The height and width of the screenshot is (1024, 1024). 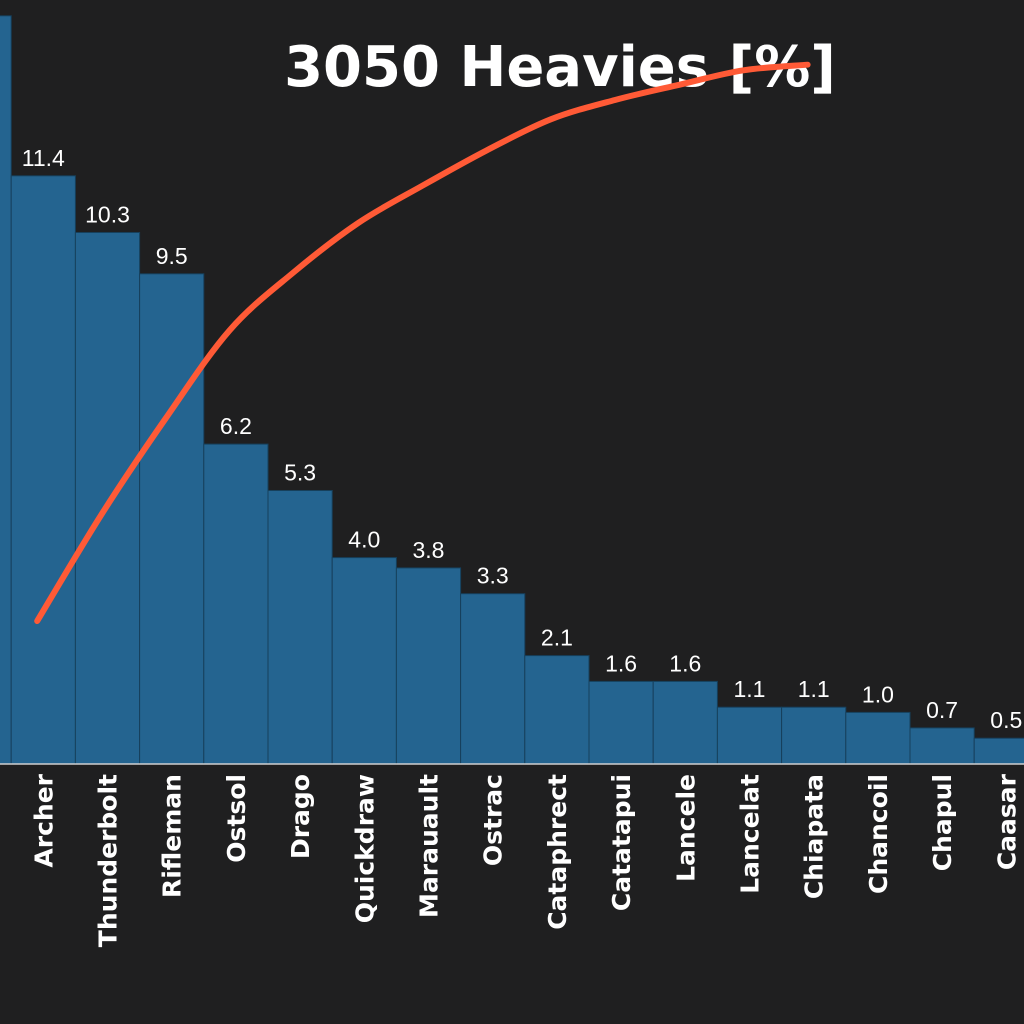 What do you see at coordinates (493, 820) in the screenshot?
I see `category-label-8: Ostrac` at bounding box center [493, 820].